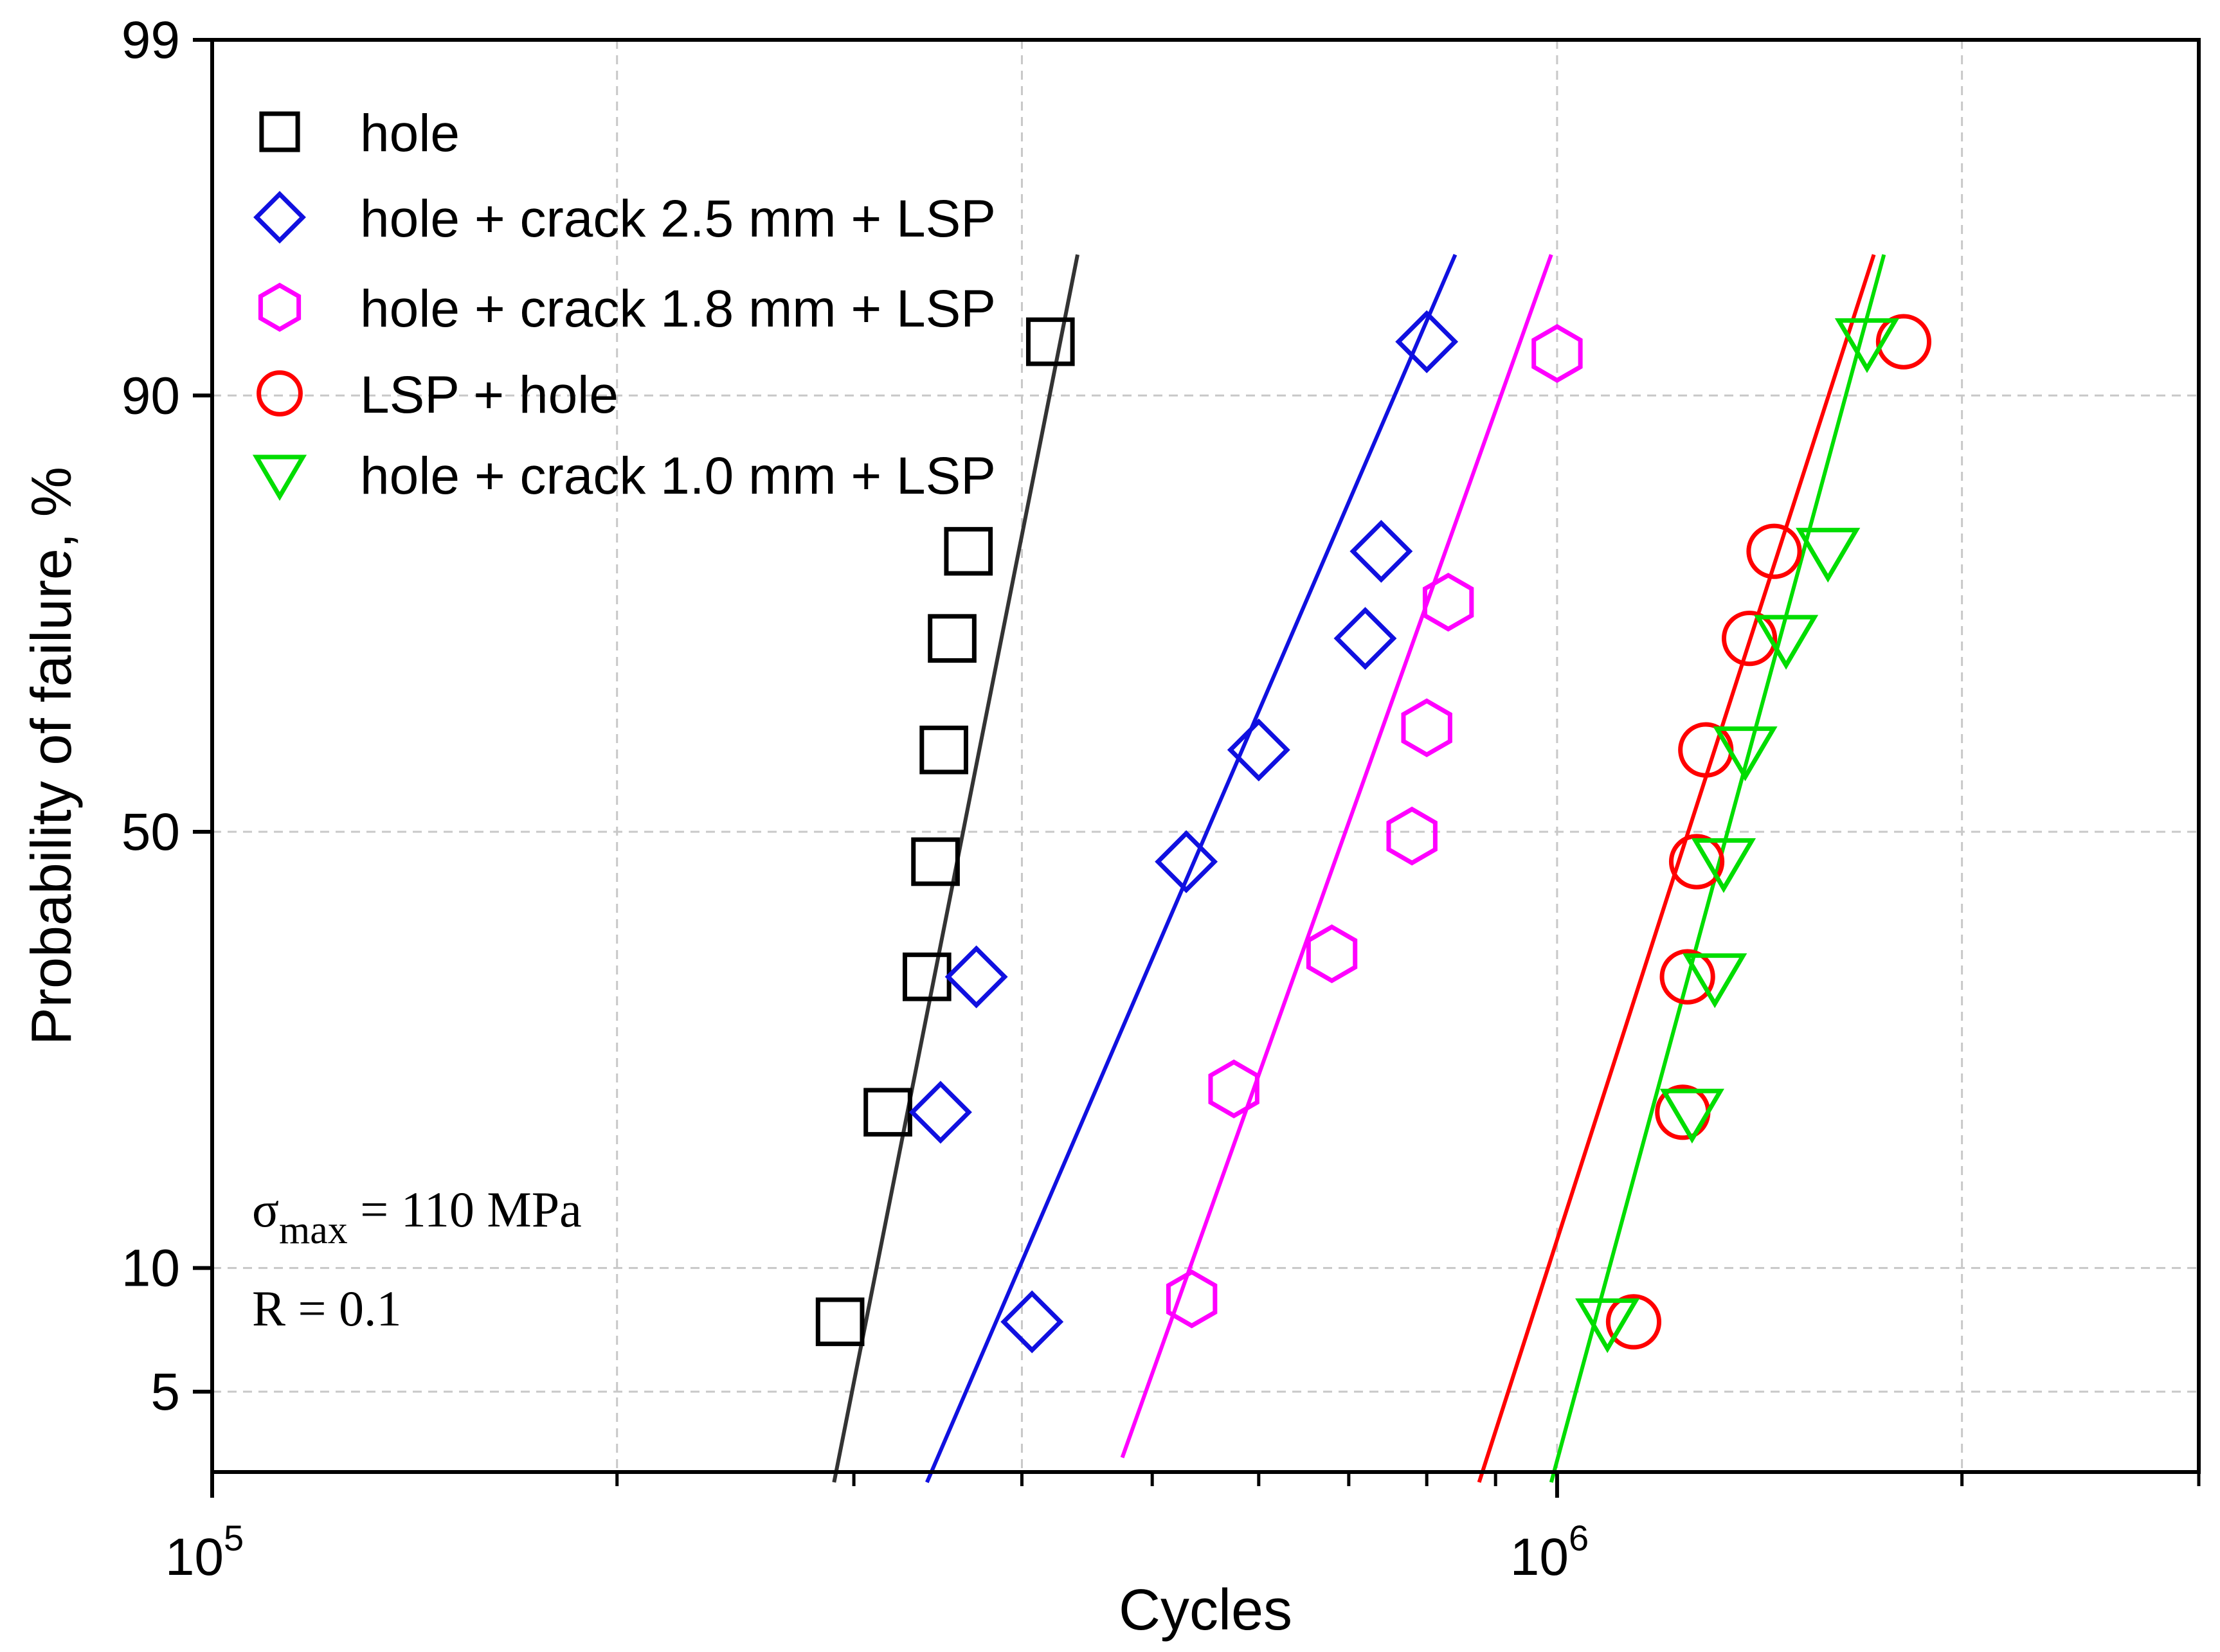 The image size is (2220, 1652). What do you see at coordinates (151, 716) in the screenshot?
I see `y-tick-labels: 5 10 50 90 99` at bounding box center [151, 716].